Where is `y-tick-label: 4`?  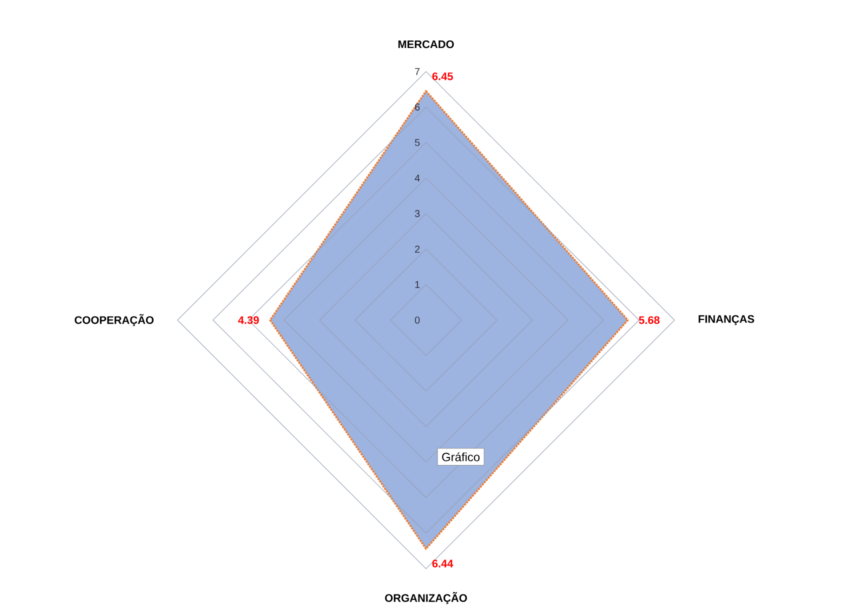
y-tick-label: 4 is located at coordinates (417, 178).